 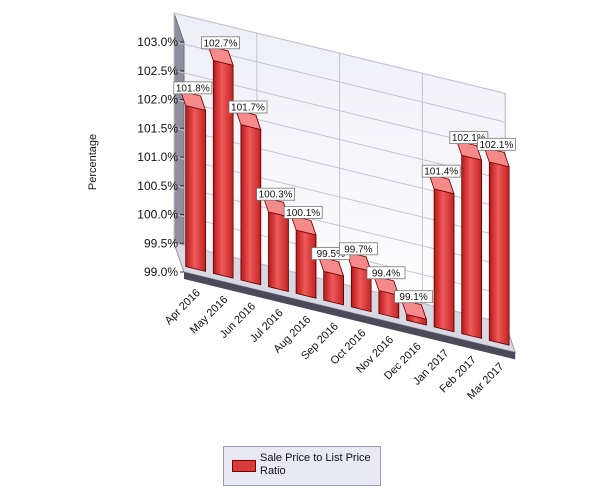 I want to click on y-tick-label: 102.5%, so click(x=157, y=71).